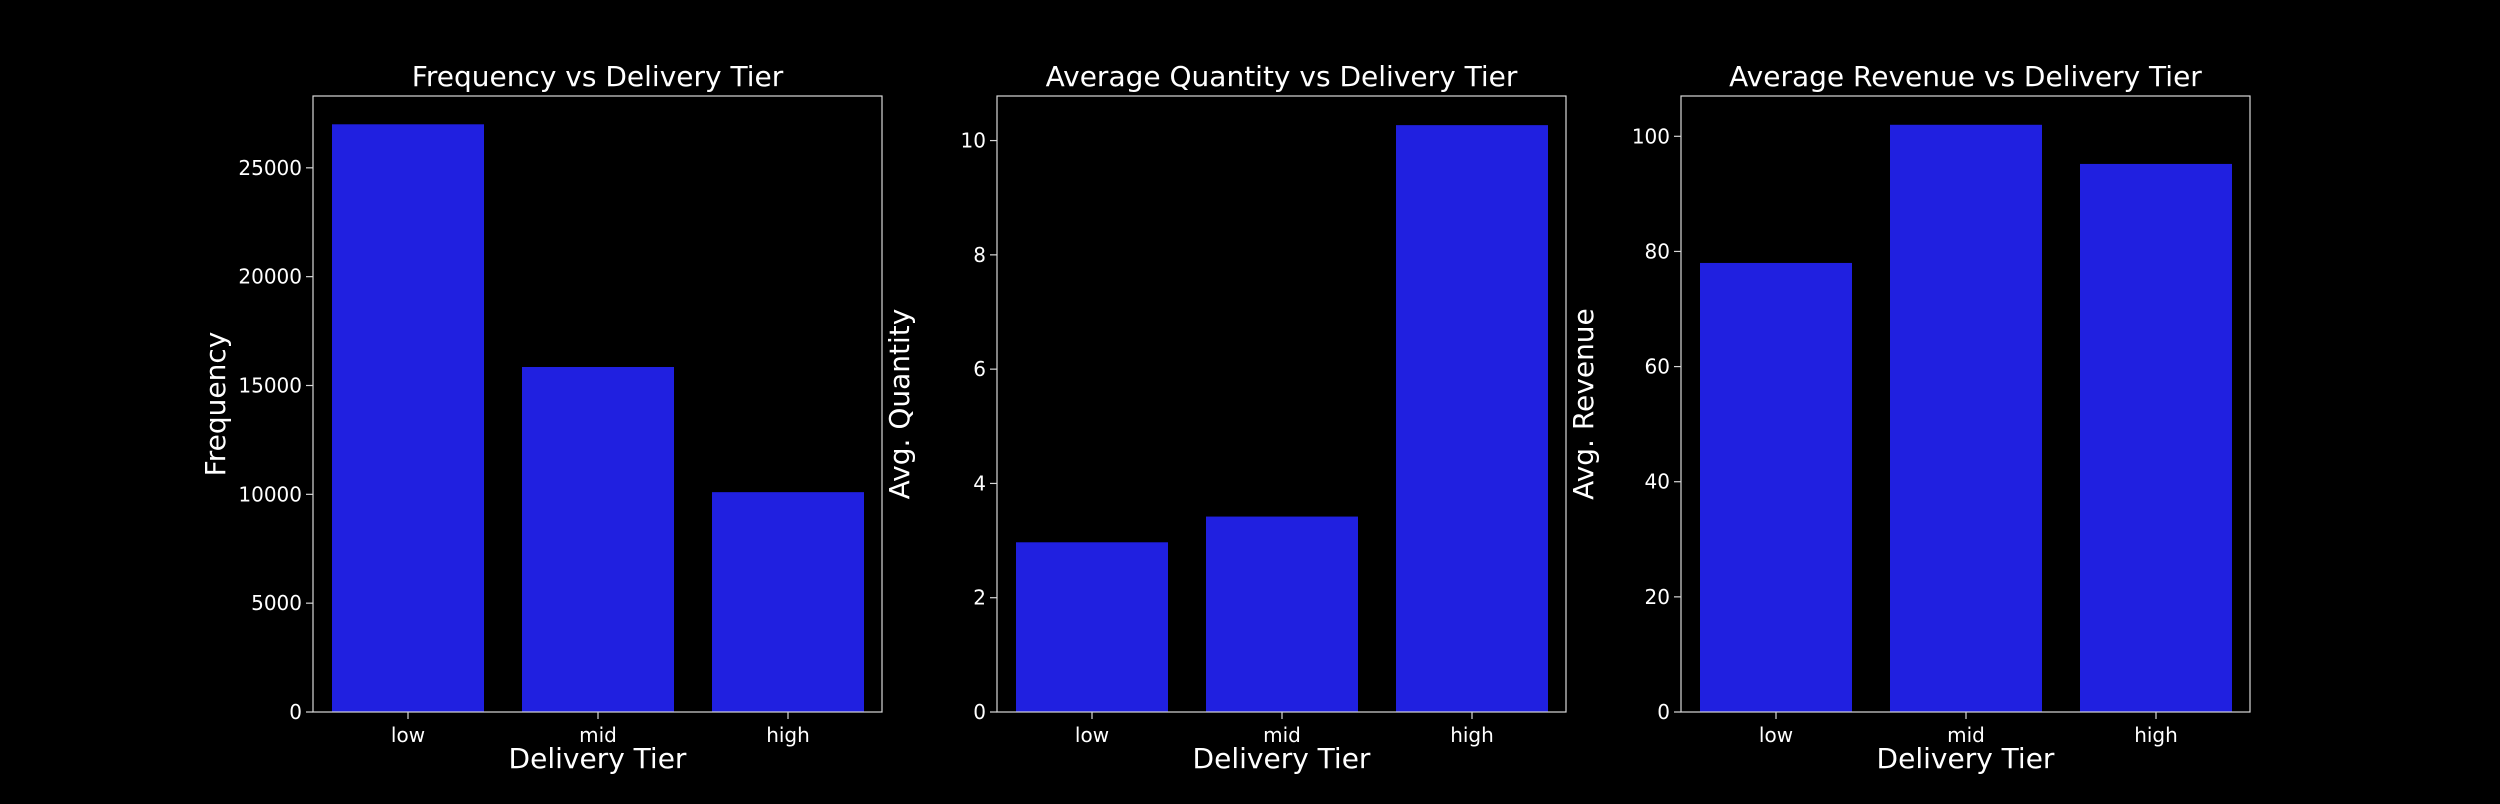 The height and width of the screenshot is (804, 2500). I want to click on y-axis-label: Avg. Quantity, so click(899, 404).